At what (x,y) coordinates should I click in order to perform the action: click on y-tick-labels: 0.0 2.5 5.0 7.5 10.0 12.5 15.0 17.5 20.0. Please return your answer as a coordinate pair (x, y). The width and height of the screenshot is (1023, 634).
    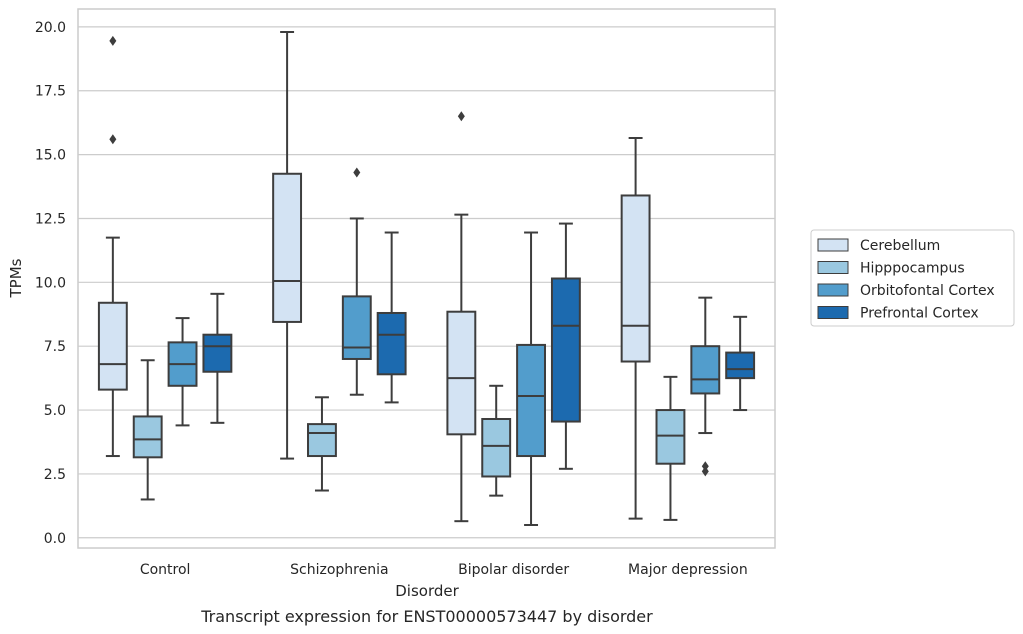
    Looking at the image, I should click on (50, 283).